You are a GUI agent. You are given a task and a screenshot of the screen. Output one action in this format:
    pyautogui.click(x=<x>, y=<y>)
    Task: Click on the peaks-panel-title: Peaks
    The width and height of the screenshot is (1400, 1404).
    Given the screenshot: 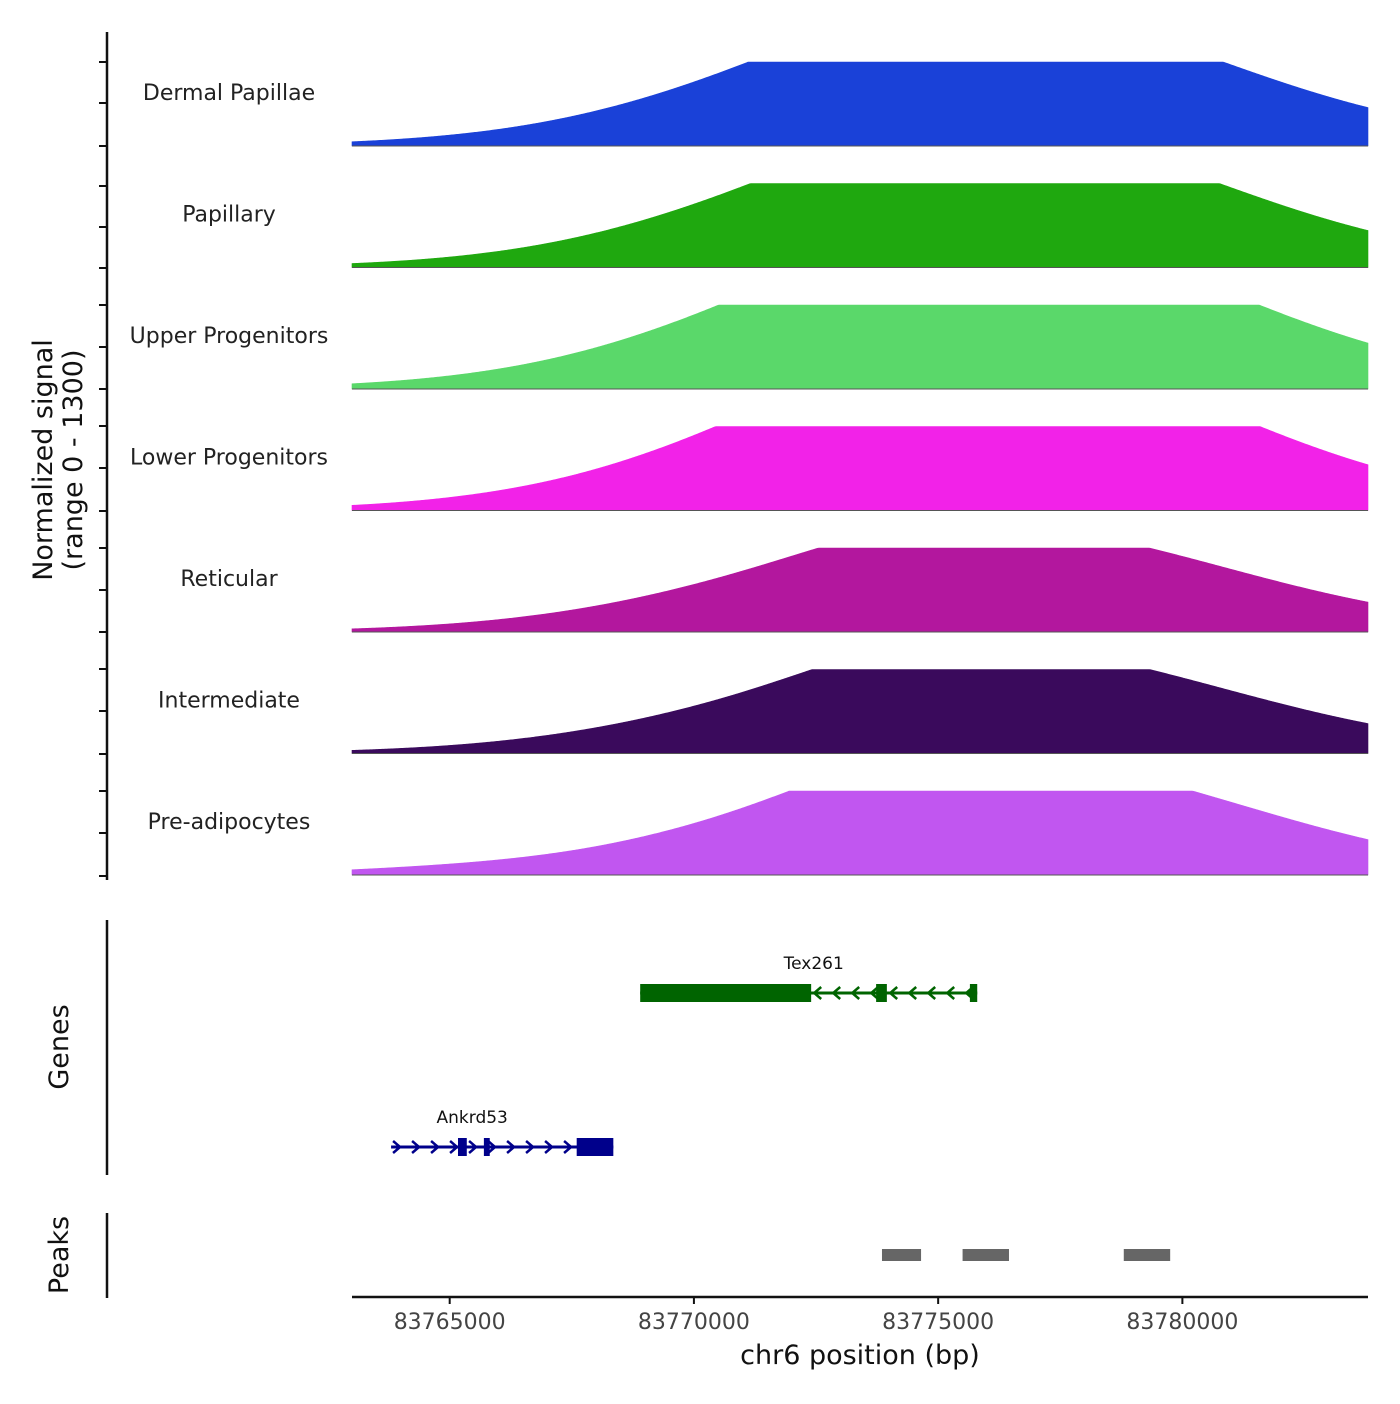 What is the action you would take?
    pyautogui.click(x=59, y=1255)
    